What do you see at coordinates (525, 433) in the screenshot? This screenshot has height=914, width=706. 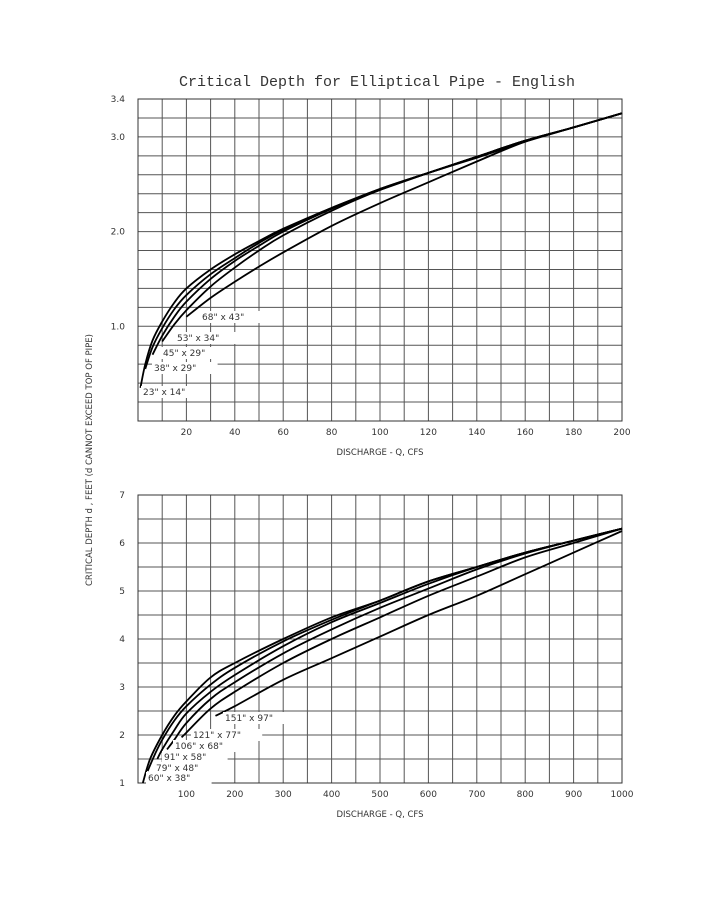 I see `x-tick-label: 160` at bounding box center [525, 433].